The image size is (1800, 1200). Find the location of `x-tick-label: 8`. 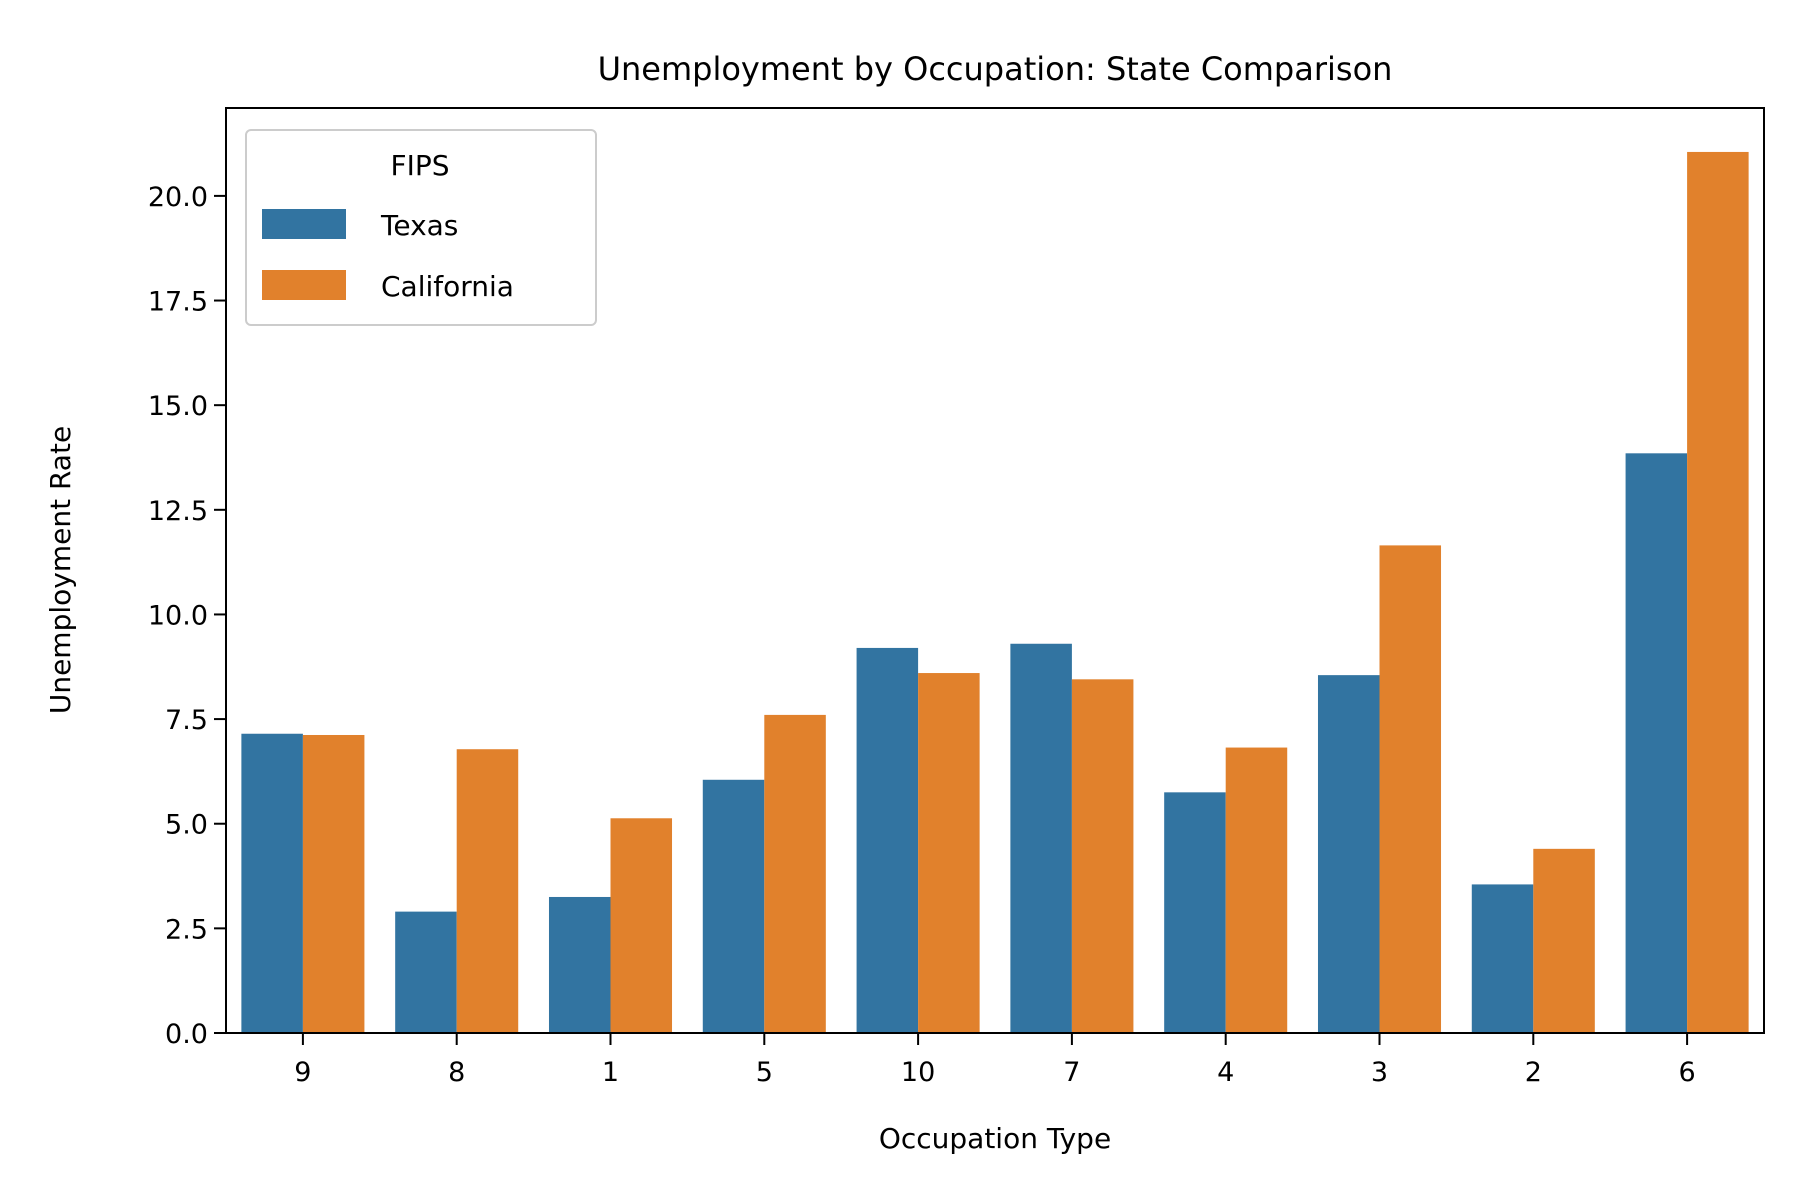

x-tick-label: 8 is located at coordinates (456, 1072).